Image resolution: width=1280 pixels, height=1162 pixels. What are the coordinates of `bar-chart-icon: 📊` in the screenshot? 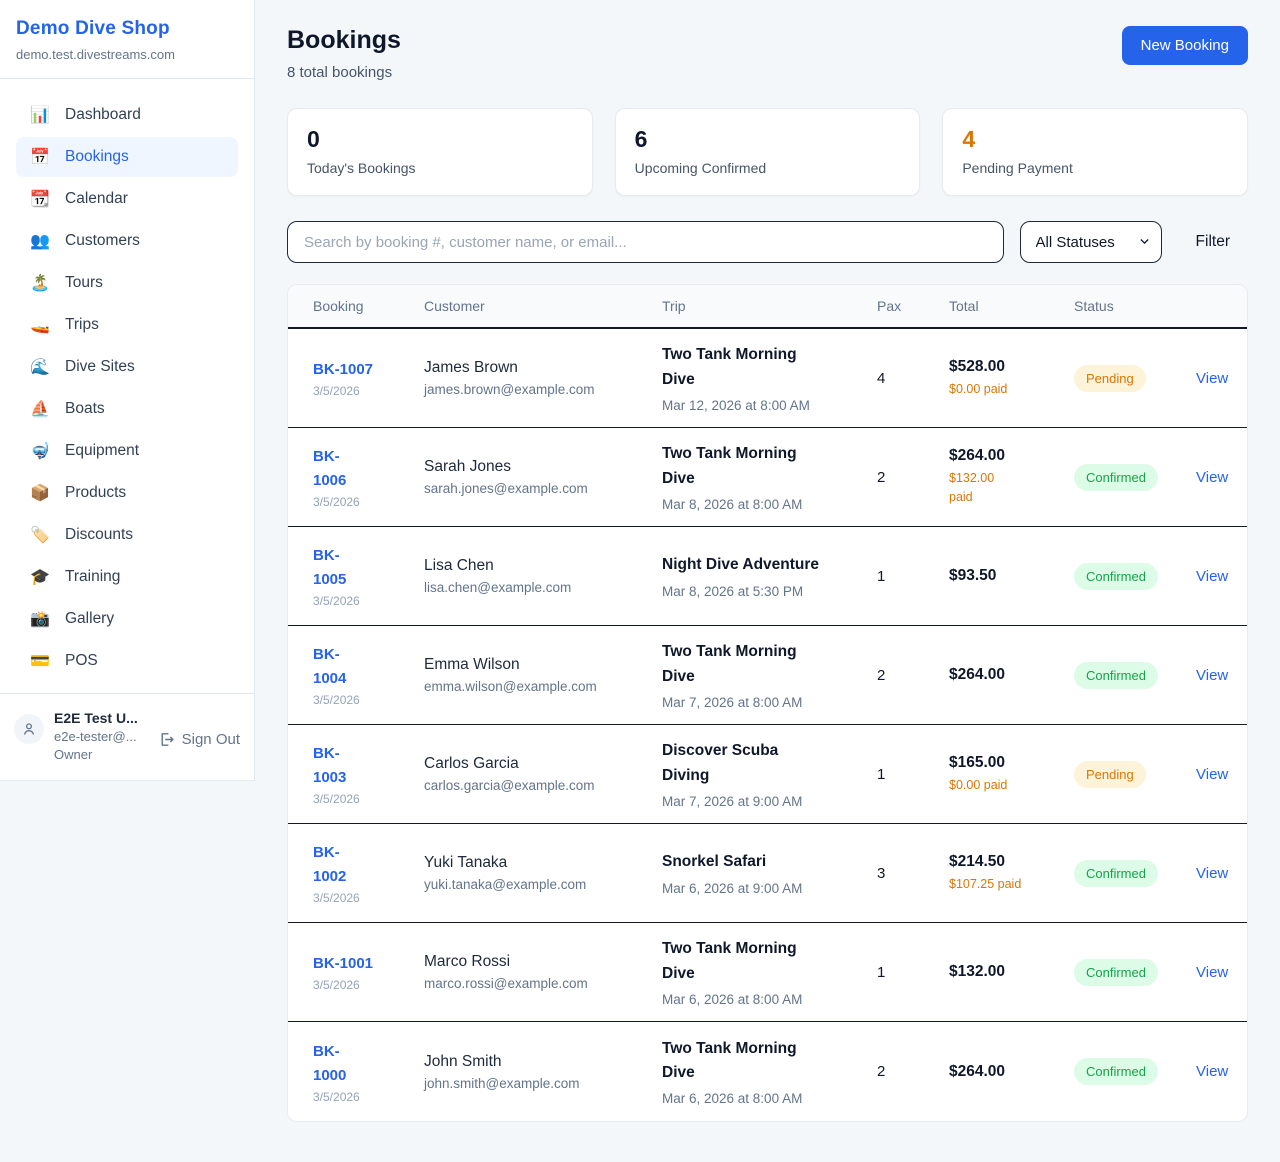 It's located at (40, 115).